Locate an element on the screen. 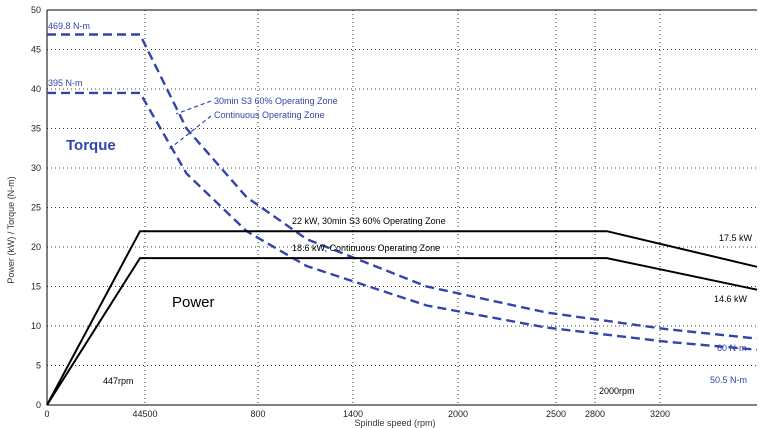 This screenshot has height=428, width=760. x-tick-label: 3200 is located at coordinates (660, 414).